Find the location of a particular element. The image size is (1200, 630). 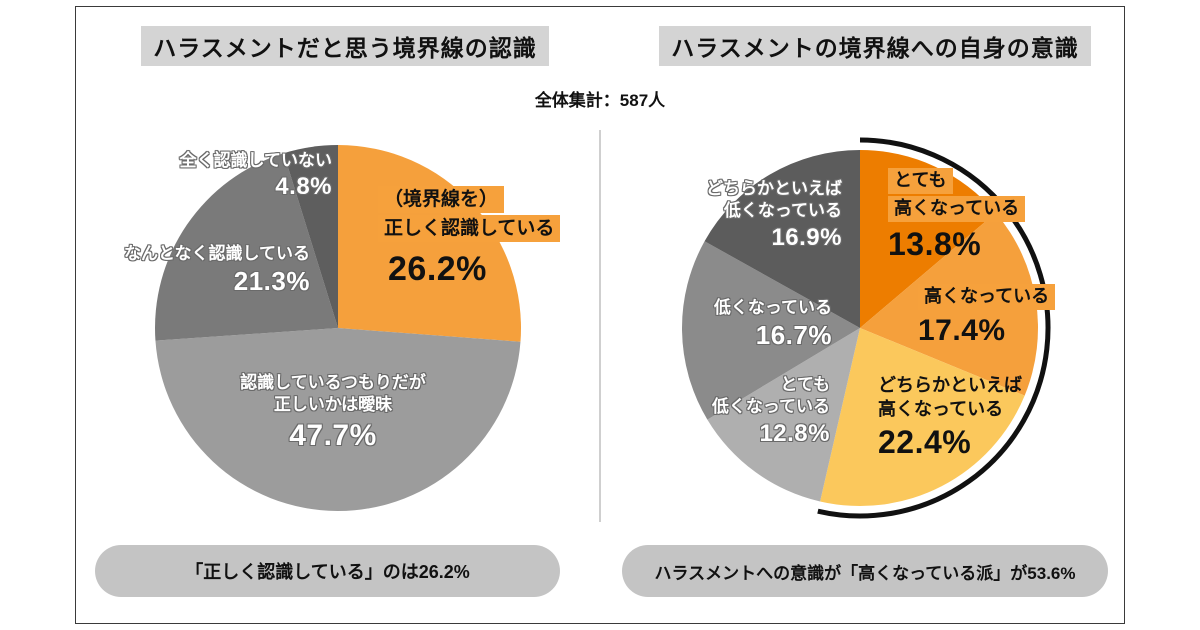

label-correctly-recognize: （境界線を） 正しく認識している 26.2% is located at coordinates (469, 238).